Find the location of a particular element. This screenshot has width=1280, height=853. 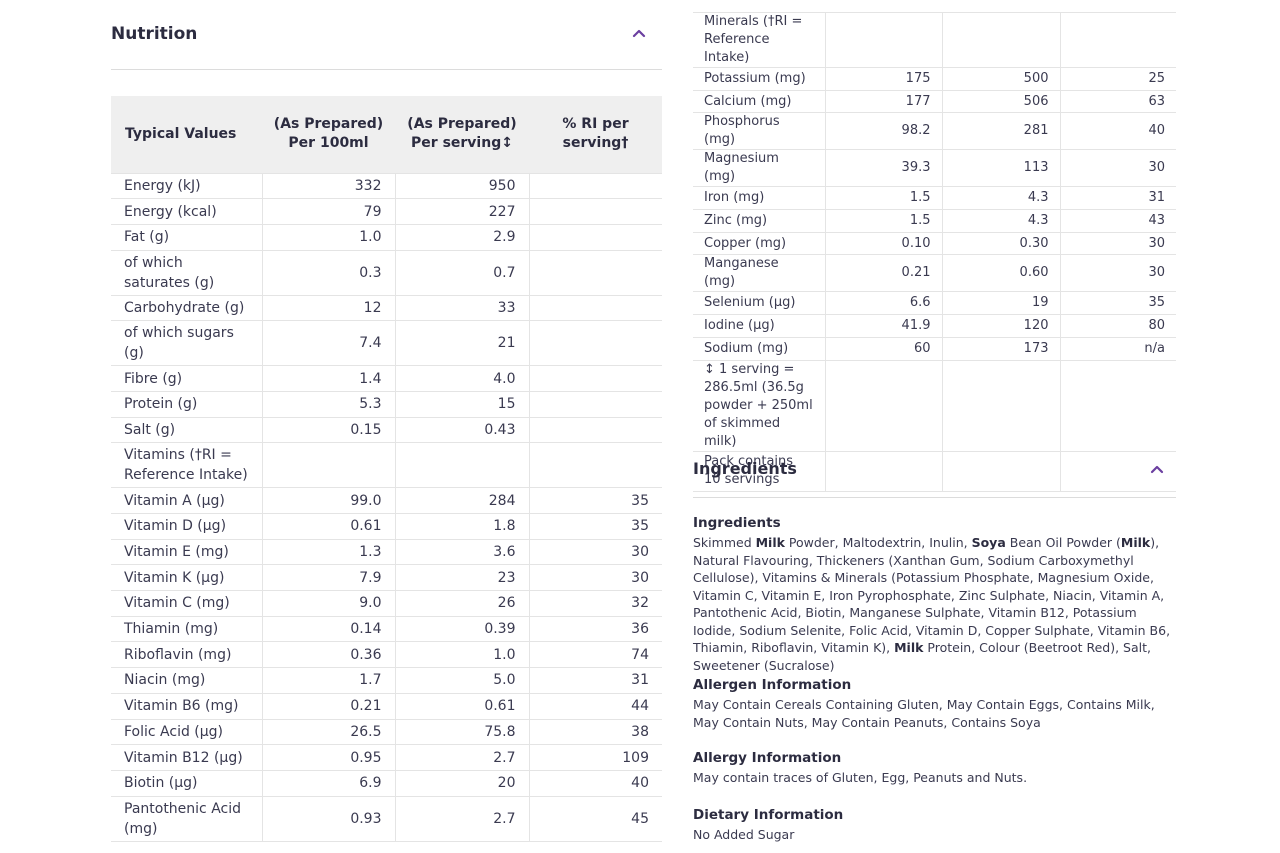

value-per-100ml: 175 is located at coordinates (883, 79).